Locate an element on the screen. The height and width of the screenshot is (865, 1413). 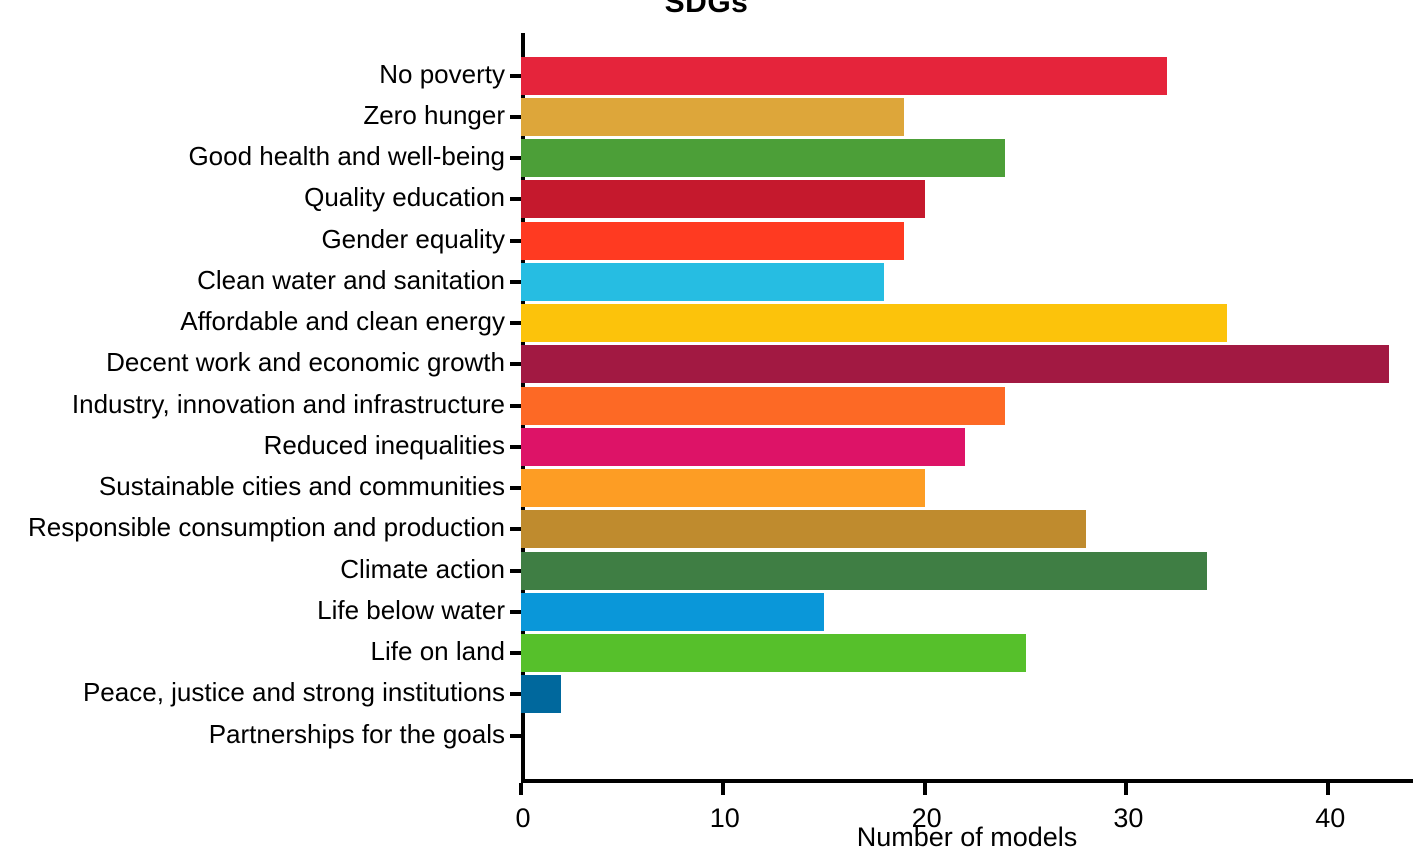
chart-title: SDGs is located at coordinates (706, 9).